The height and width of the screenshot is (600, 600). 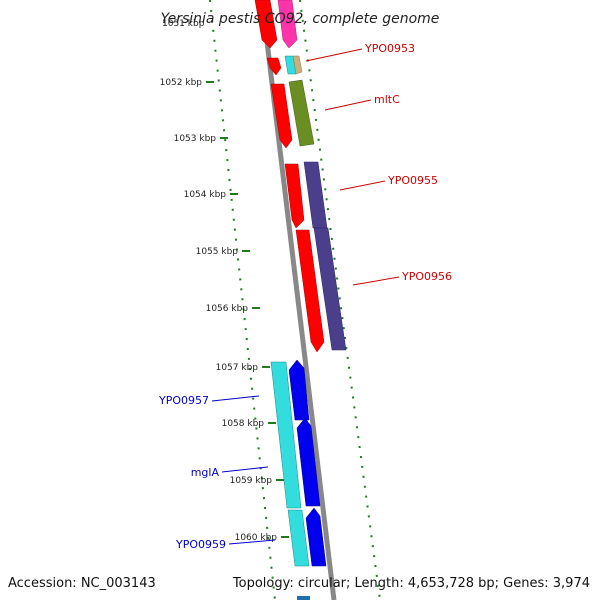 I want to click on partial-tick-label: 1051 kbp, so click(x=183, y=24).